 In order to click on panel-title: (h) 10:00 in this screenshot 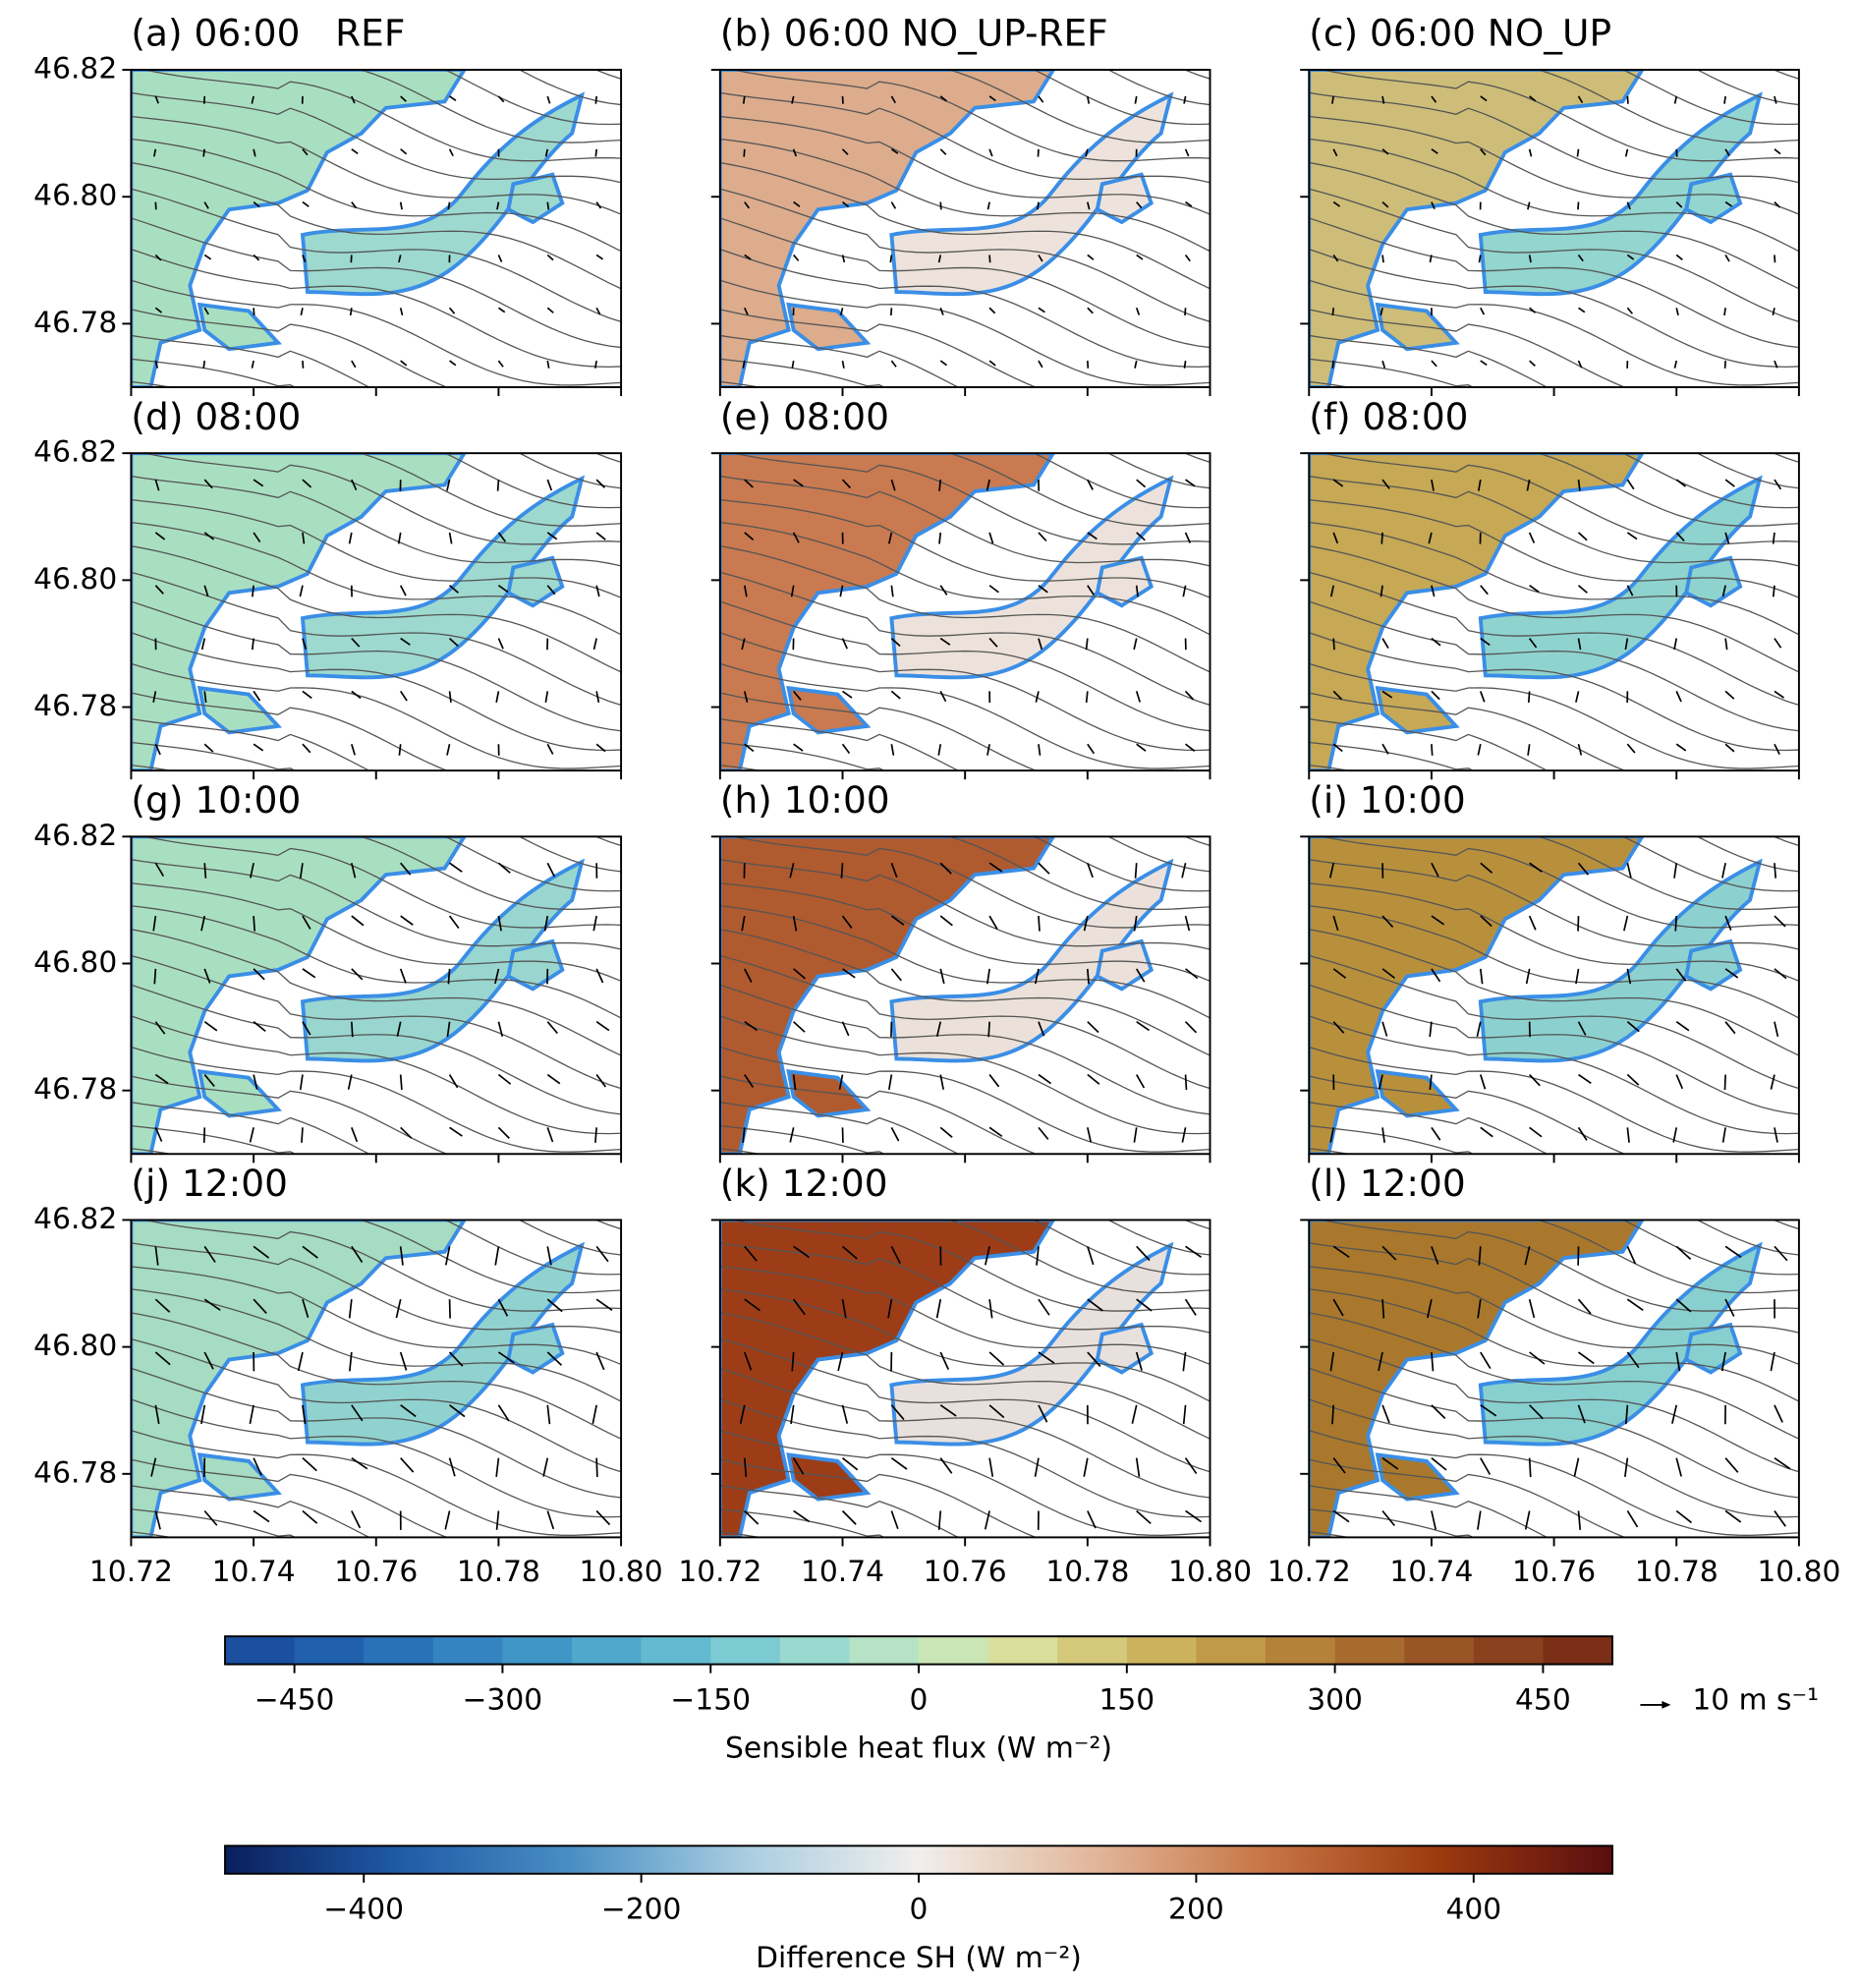, I will do `click(805, 800)`.